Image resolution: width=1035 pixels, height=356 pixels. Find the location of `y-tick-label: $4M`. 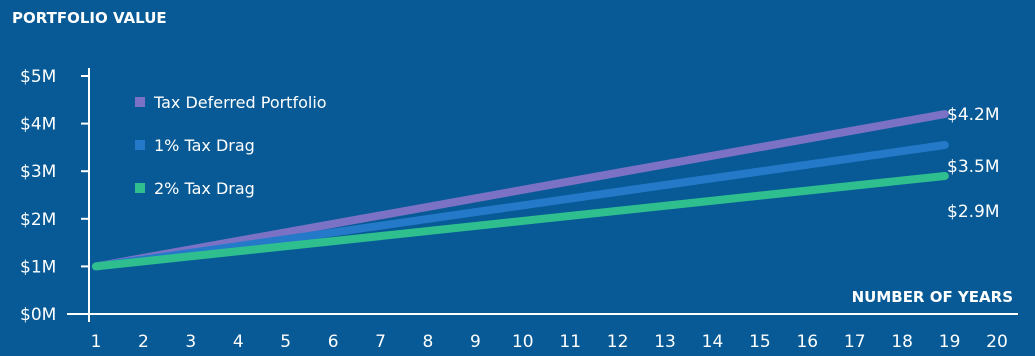

y-tick-label: $4M is located at coordinates (38, 125).